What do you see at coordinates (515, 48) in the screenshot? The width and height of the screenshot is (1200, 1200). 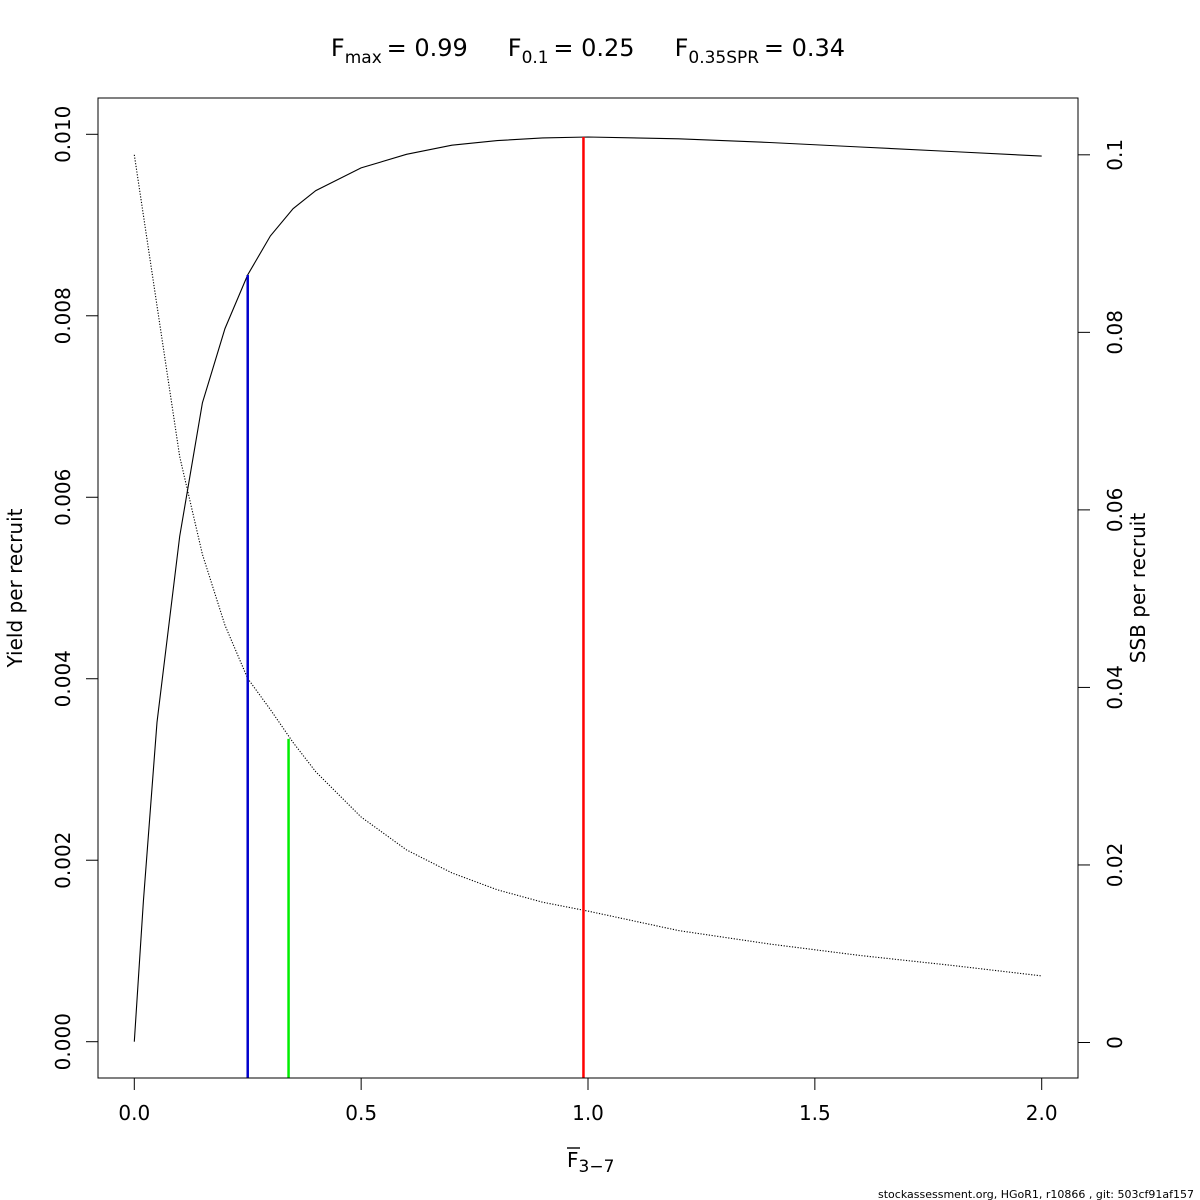 I see `title-ref-1-symbol: F` at bounding box center [515, 48].